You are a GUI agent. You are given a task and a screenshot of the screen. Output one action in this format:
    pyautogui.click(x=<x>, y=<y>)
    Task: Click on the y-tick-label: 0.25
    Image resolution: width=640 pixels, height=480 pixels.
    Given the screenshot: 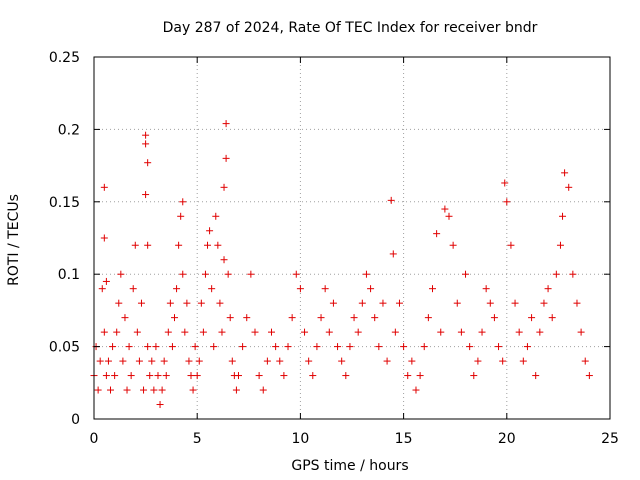 What is the action you would take?
    pyautogui.click(x=64, y=58)
    